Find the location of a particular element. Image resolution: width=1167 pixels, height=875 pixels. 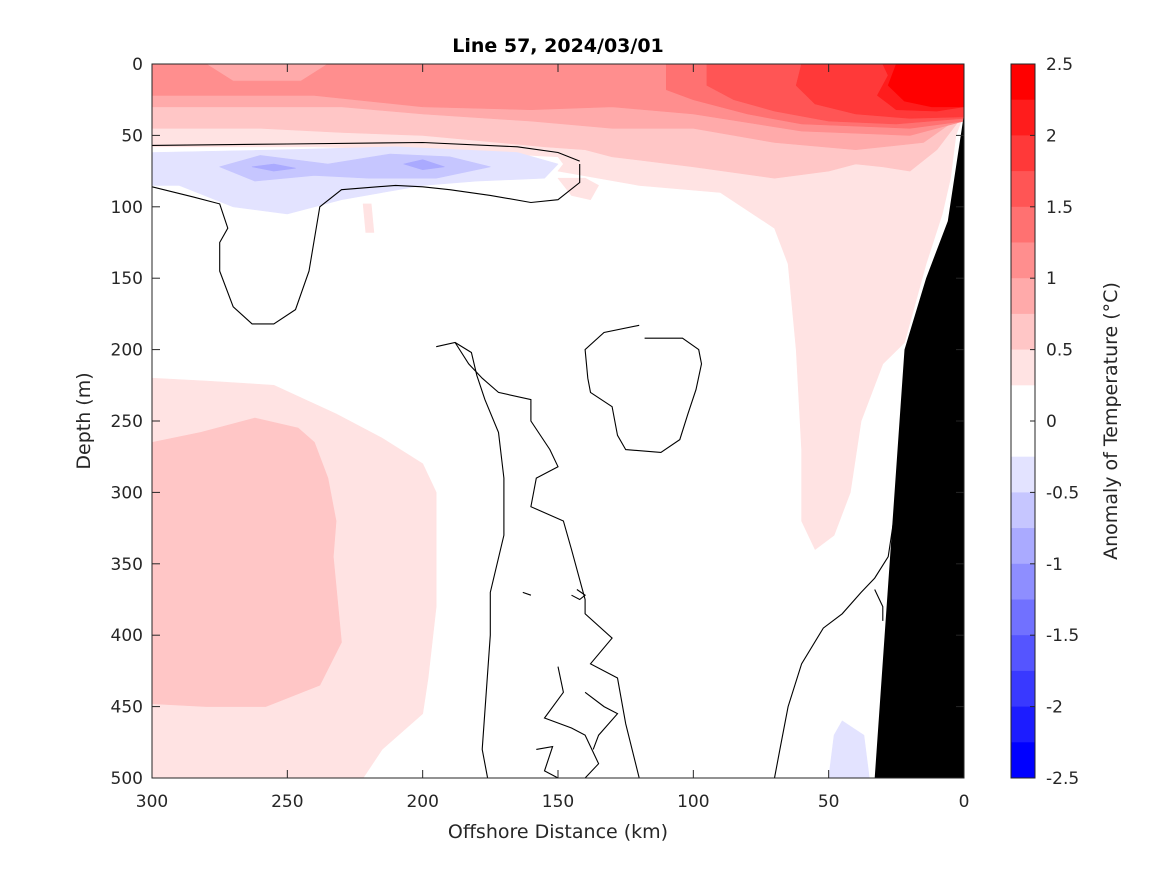

y-tick-label: 200 is located at coordinates (127, 351).